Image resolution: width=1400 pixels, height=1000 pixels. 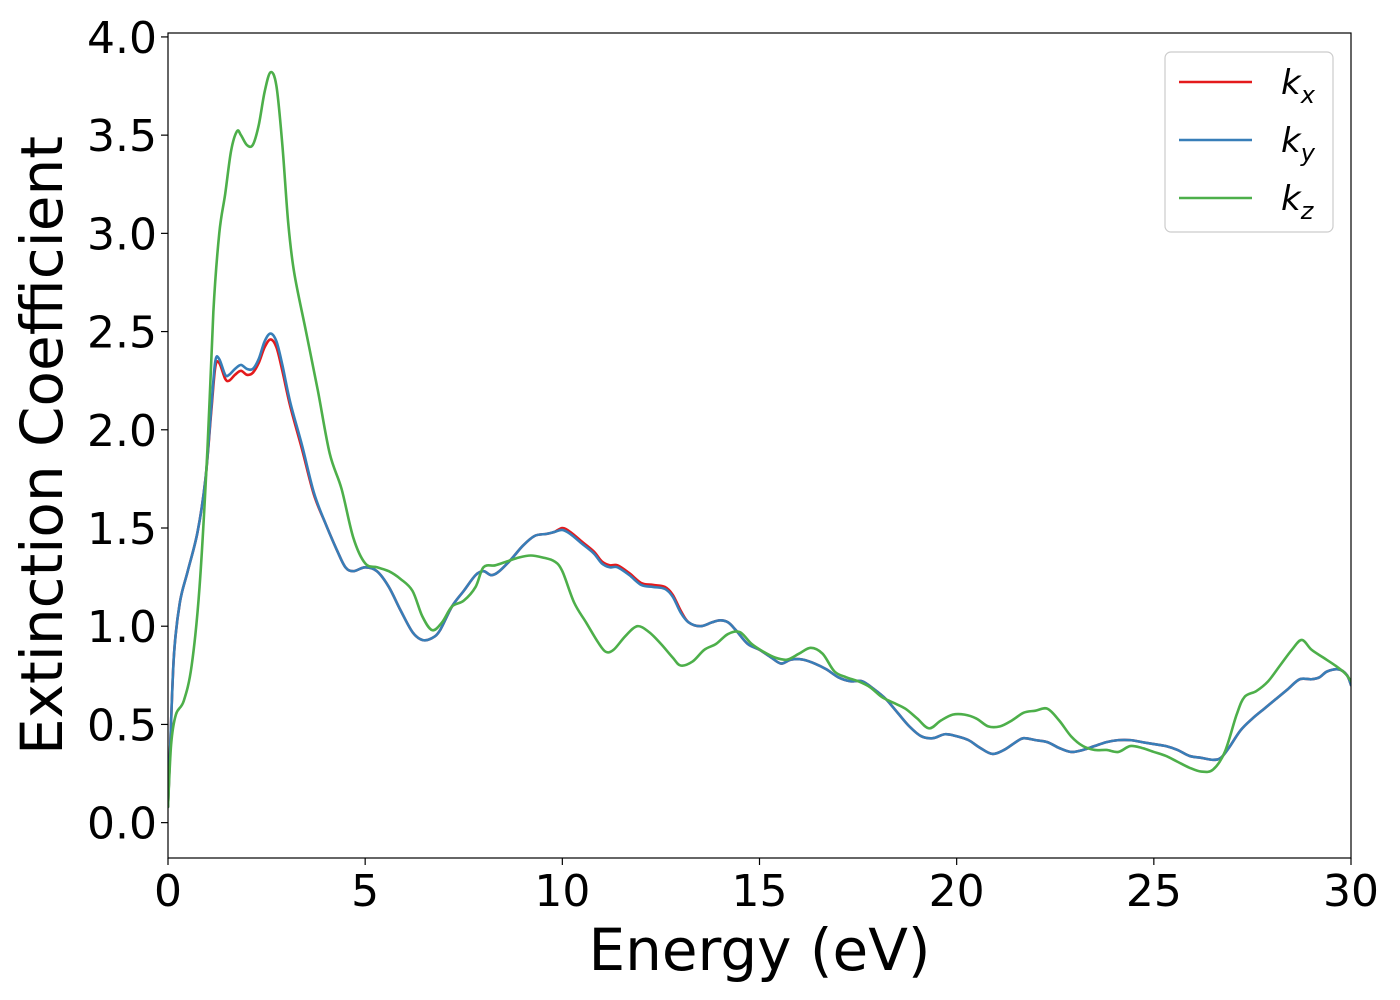 I want to click on x-axis: 0 5 10 15 20 25 30, so click(x=766, y=887).